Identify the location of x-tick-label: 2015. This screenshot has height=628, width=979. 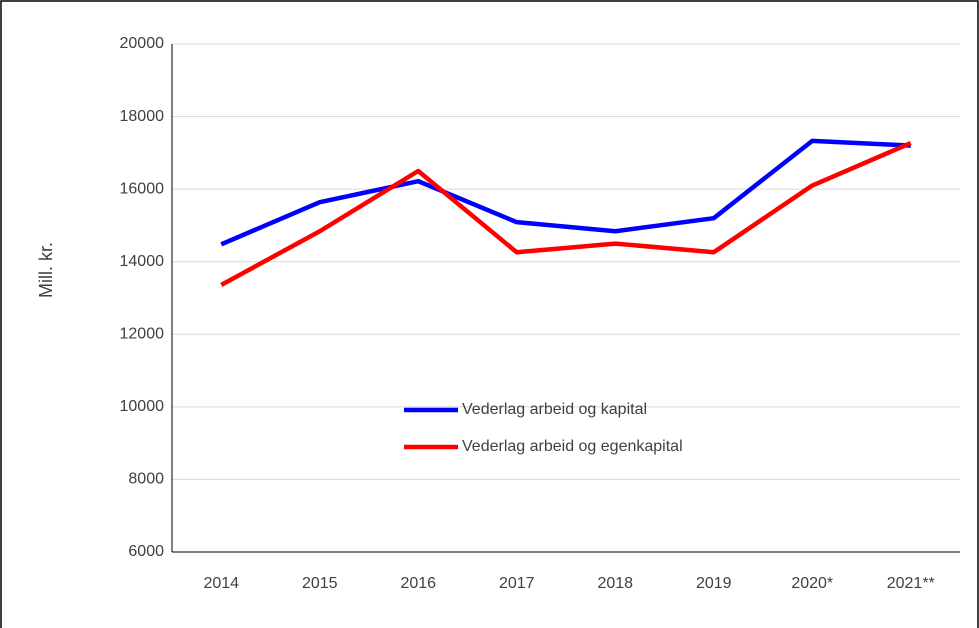
(320, 583).